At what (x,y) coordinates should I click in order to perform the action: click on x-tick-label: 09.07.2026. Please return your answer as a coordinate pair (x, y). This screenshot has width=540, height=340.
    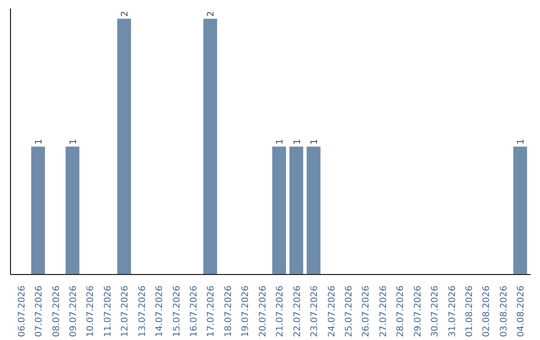
    Looking at the image, I should click on (73, 311).